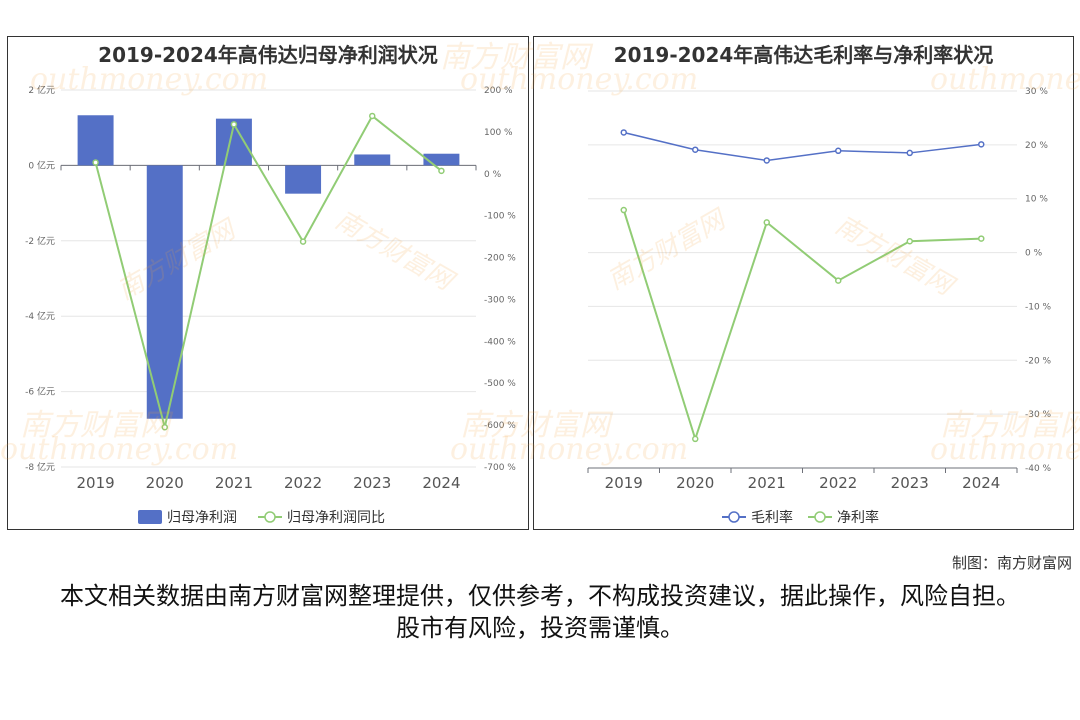 The height and width of the screenshot is (720, 1080). What do you see at coordinates (858, 517) in the screenshot?
I see `legend-label: 净利率` at bounding box center [858, 517].